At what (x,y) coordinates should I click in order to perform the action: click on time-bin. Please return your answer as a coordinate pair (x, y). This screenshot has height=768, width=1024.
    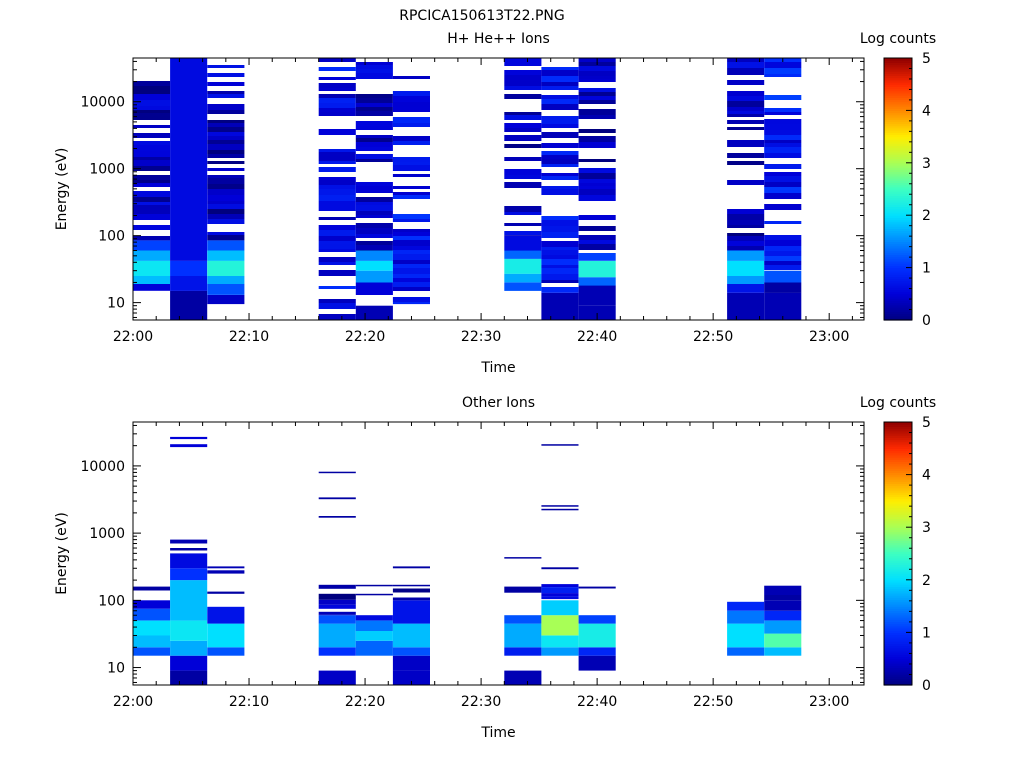
    Looking at the image, I should click on (189, 189).